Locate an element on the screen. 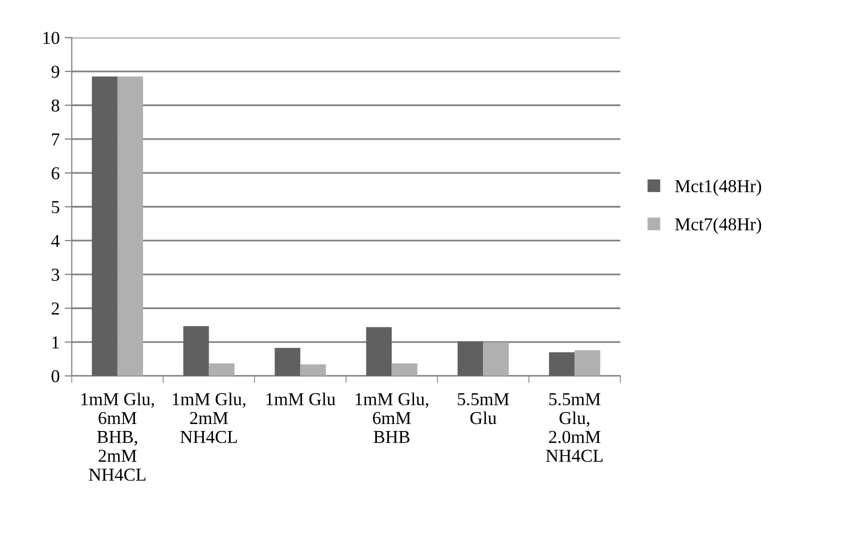 Image resolution: width=844 pixels, height=537 pixels. y-tick-label: 4 is located at coordinates (55, 240).